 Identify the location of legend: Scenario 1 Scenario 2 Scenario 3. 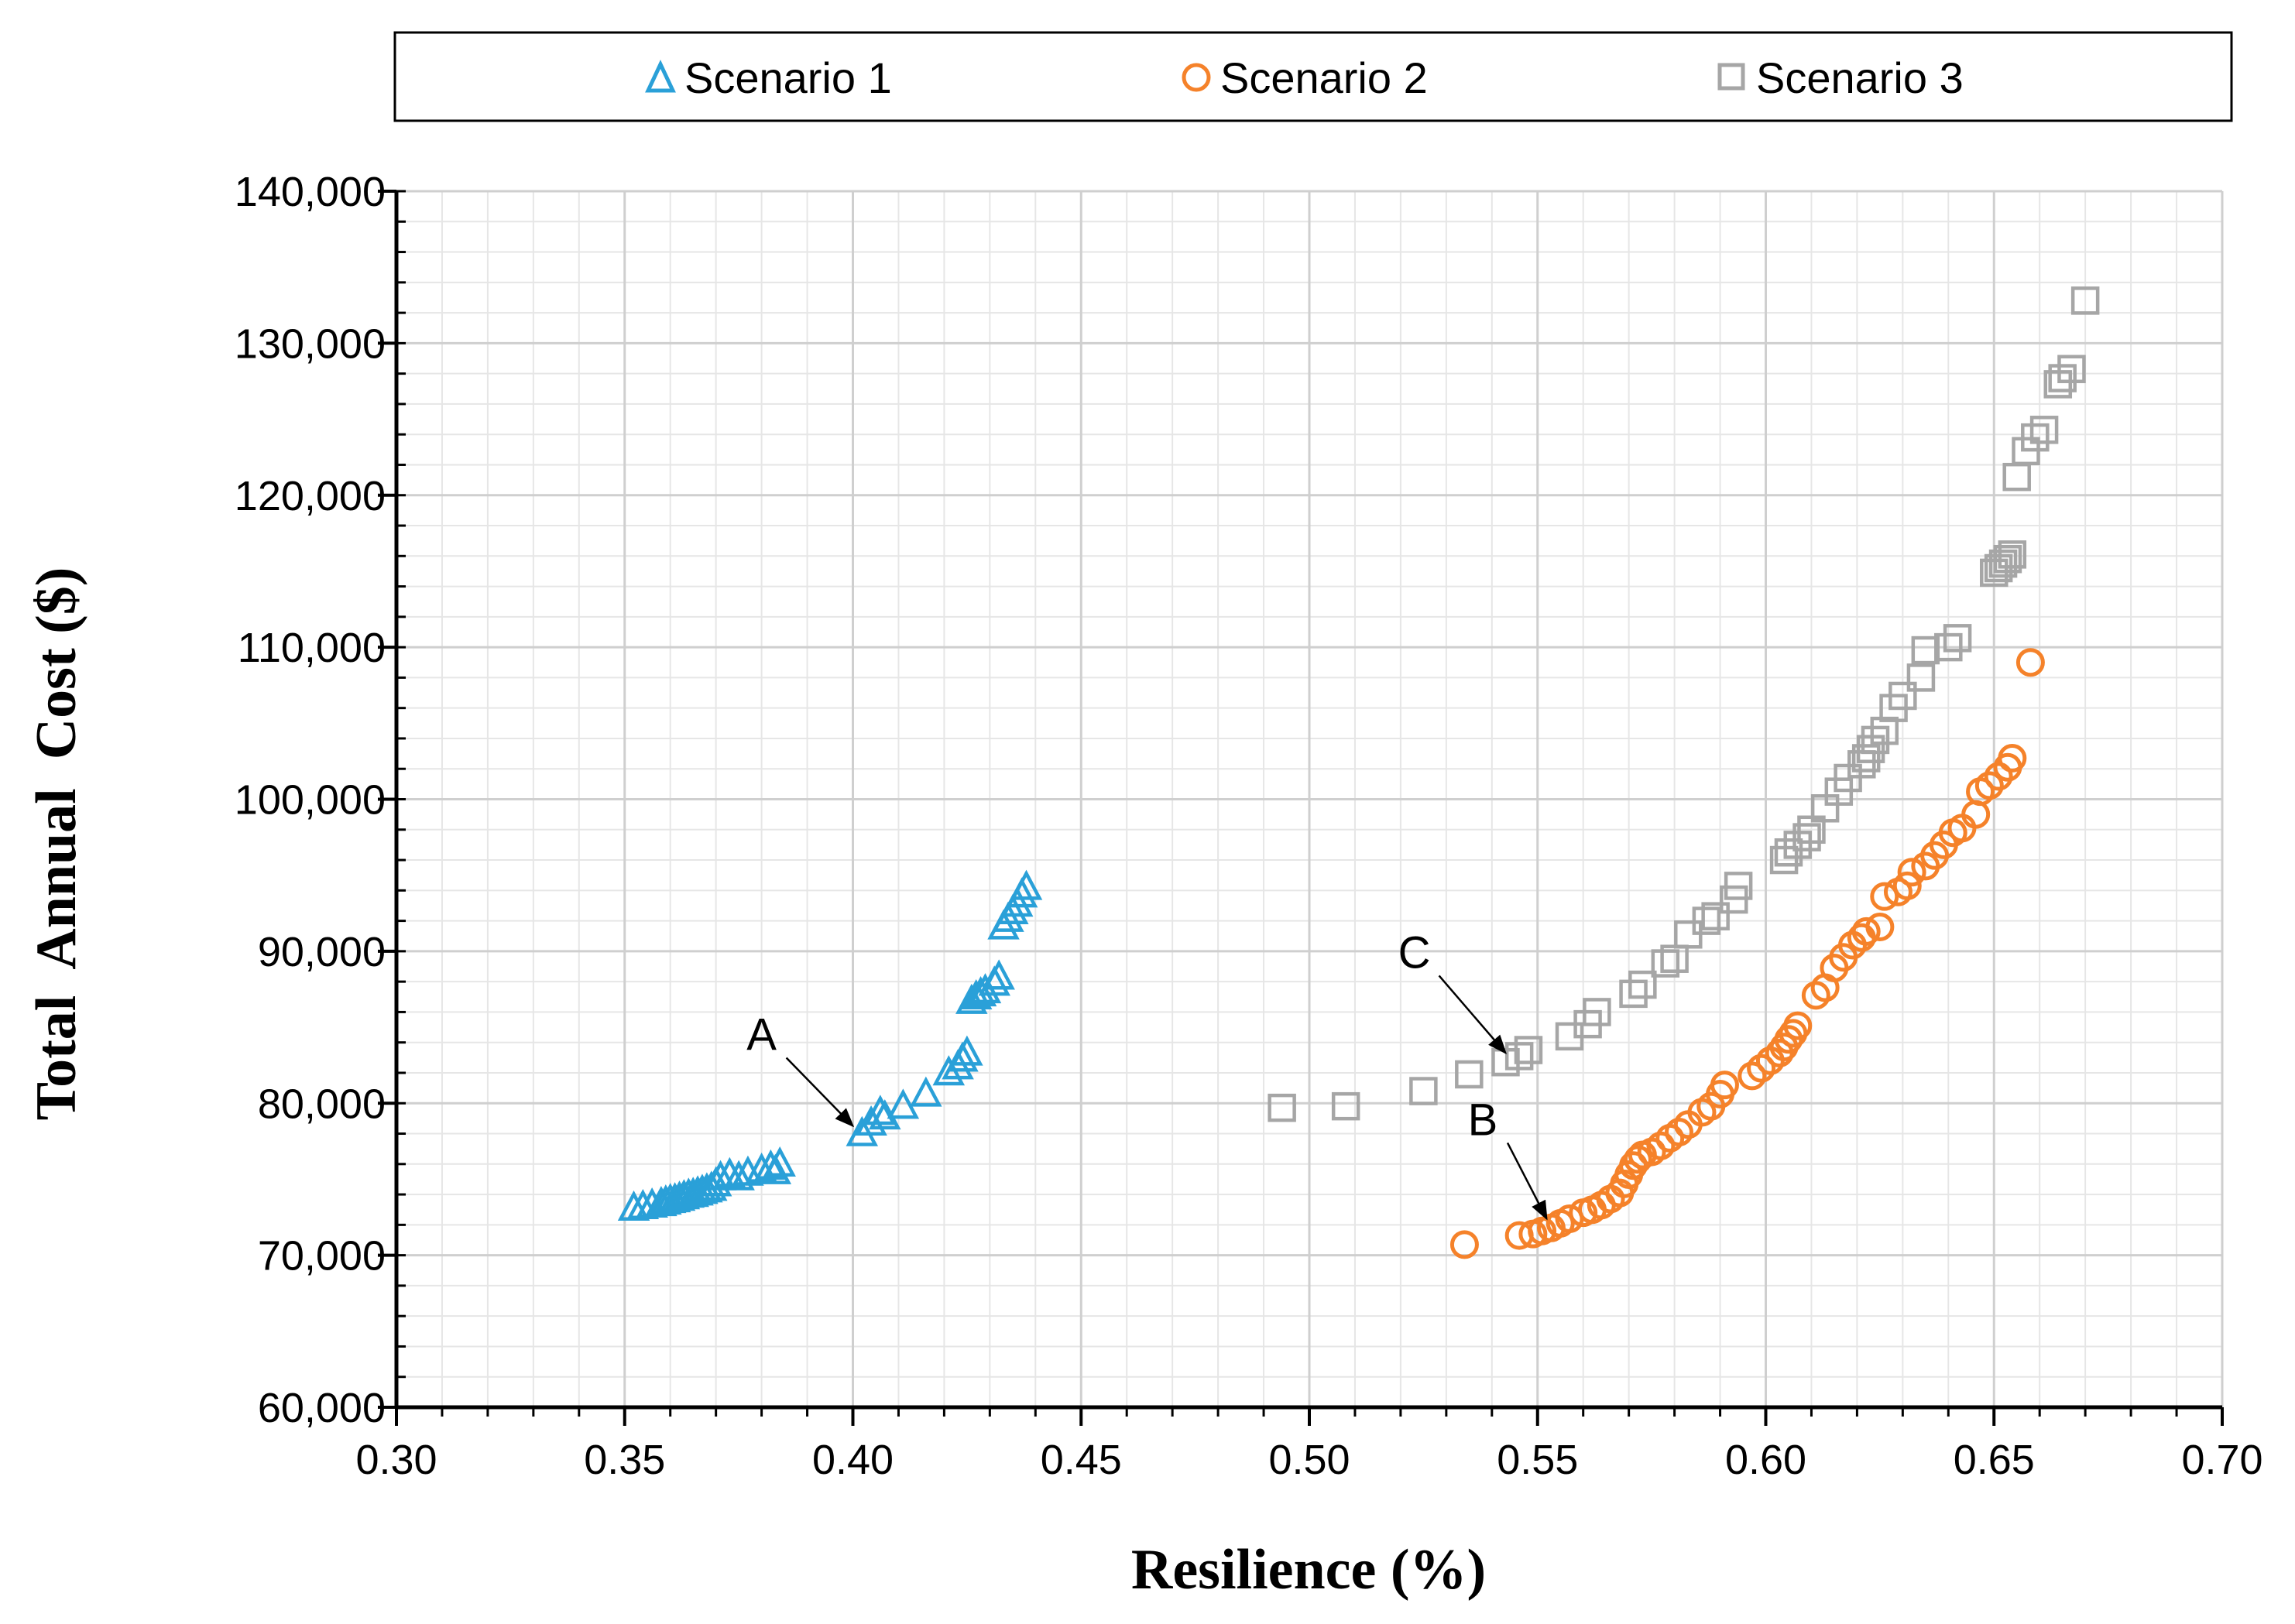
(1313, 76).